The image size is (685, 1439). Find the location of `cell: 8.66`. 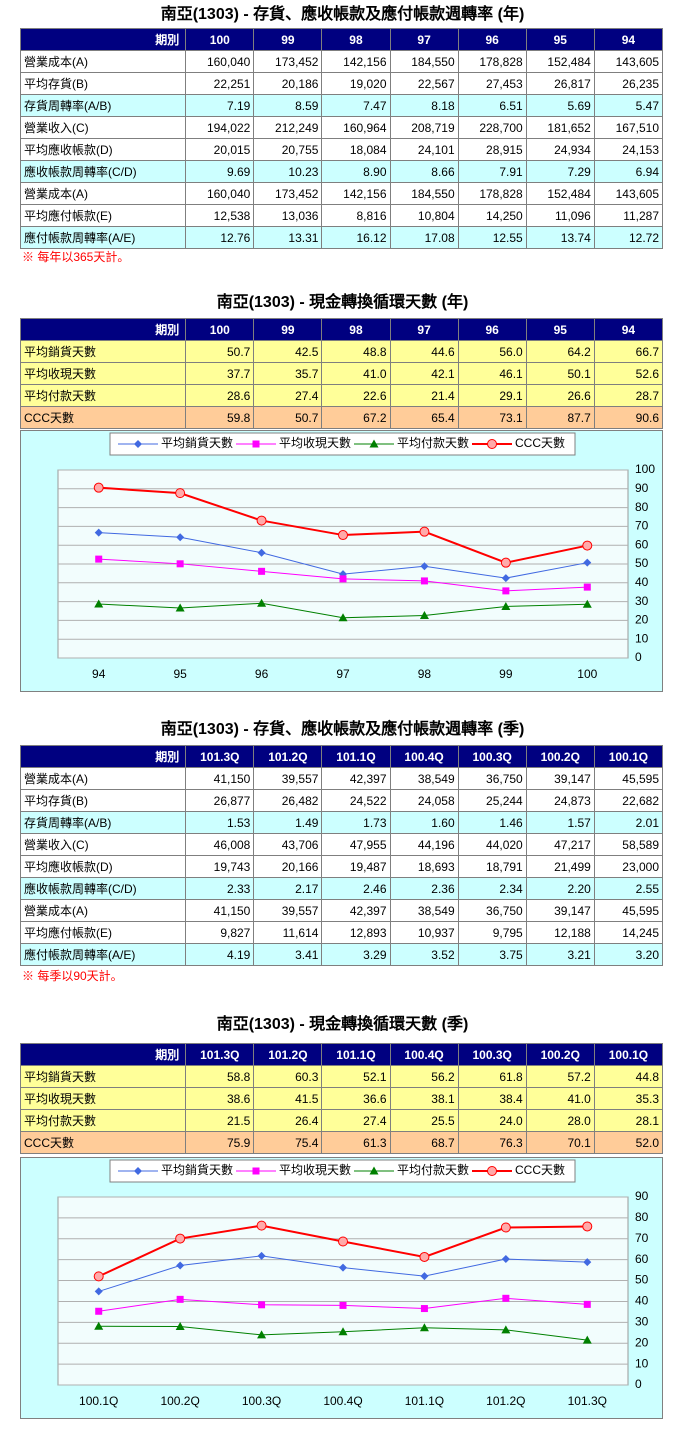

cell: 8.66 is located at coordinates (424, 171).